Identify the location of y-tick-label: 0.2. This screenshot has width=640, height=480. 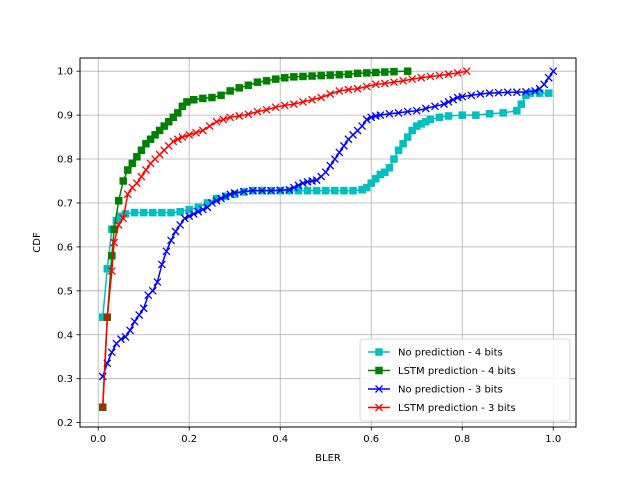
(65, 423).